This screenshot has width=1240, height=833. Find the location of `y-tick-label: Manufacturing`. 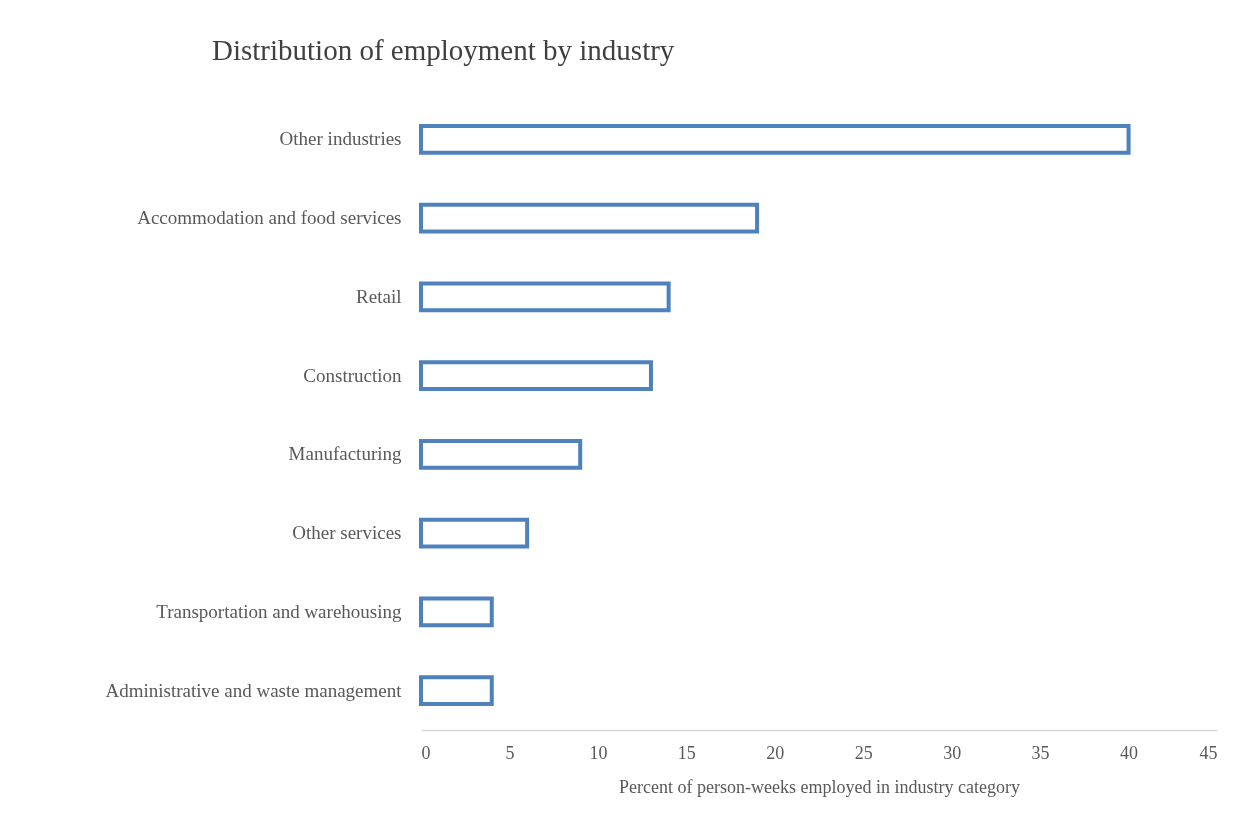

y-tick-label: Manufacturing is located at coordinates (345, 454).